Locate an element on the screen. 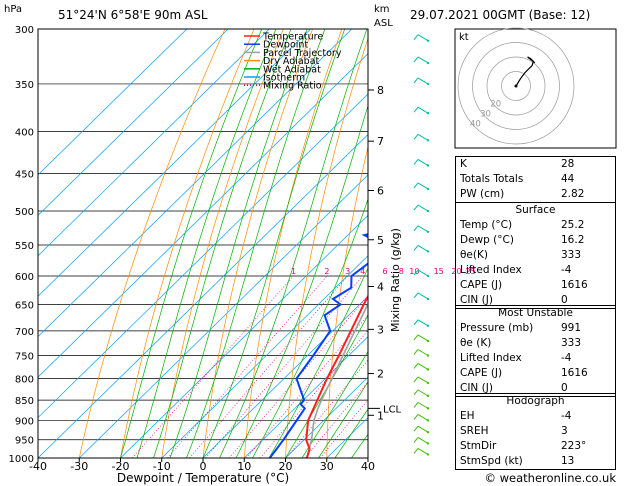 This screenshot has height=486, width=629. surface-value: -4 is located at coordinates (566, 270).